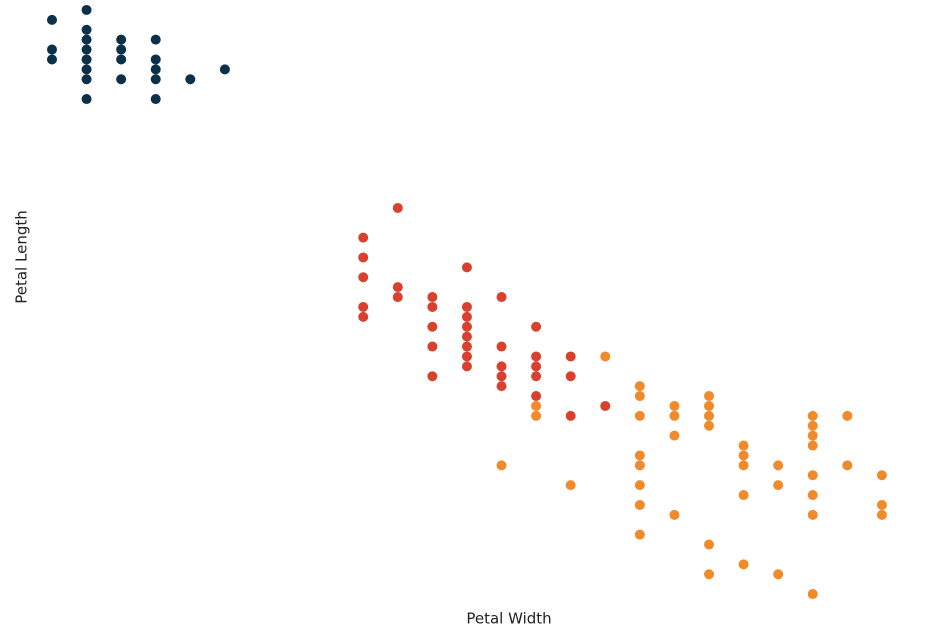 This screenshot has height=637, width=929. What do you see at coordinates (22, 257) in the screenshot?
I see `y-axis-label: Petal Length` at bounding box center [22, 257].